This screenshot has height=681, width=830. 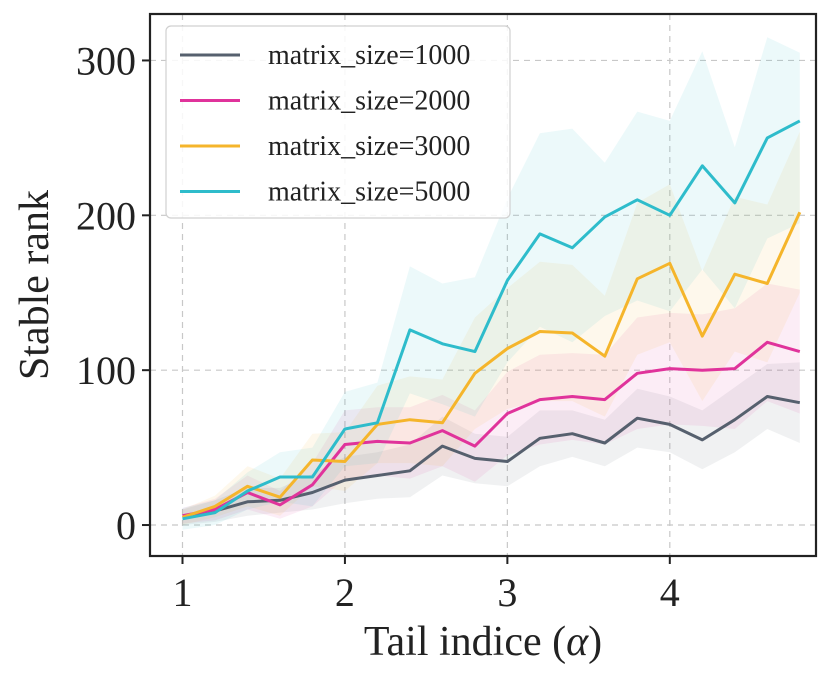 I want to click on legend-label: matrix_size=3000, so click(x=369, y=146).